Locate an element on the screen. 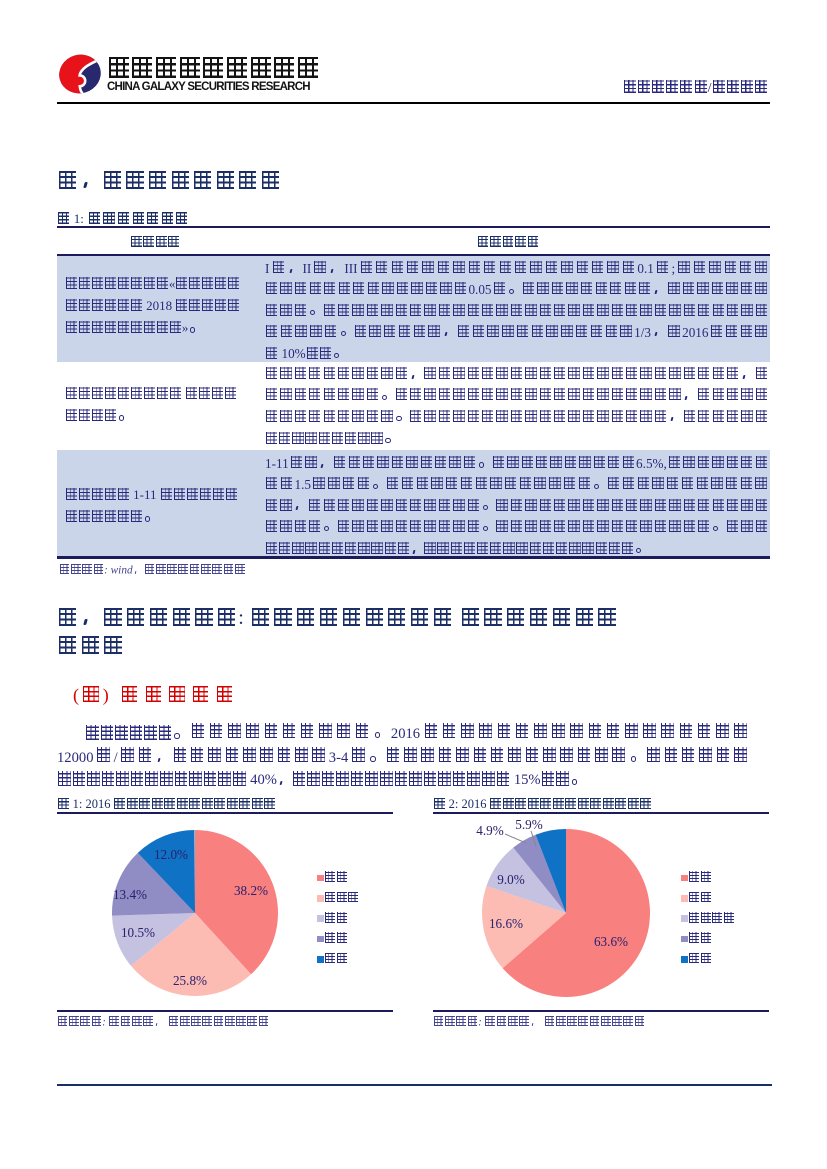 The height and width of the screenshot is (1169, 827). svg-text: 63.6% is located at coordinates (611, 941).